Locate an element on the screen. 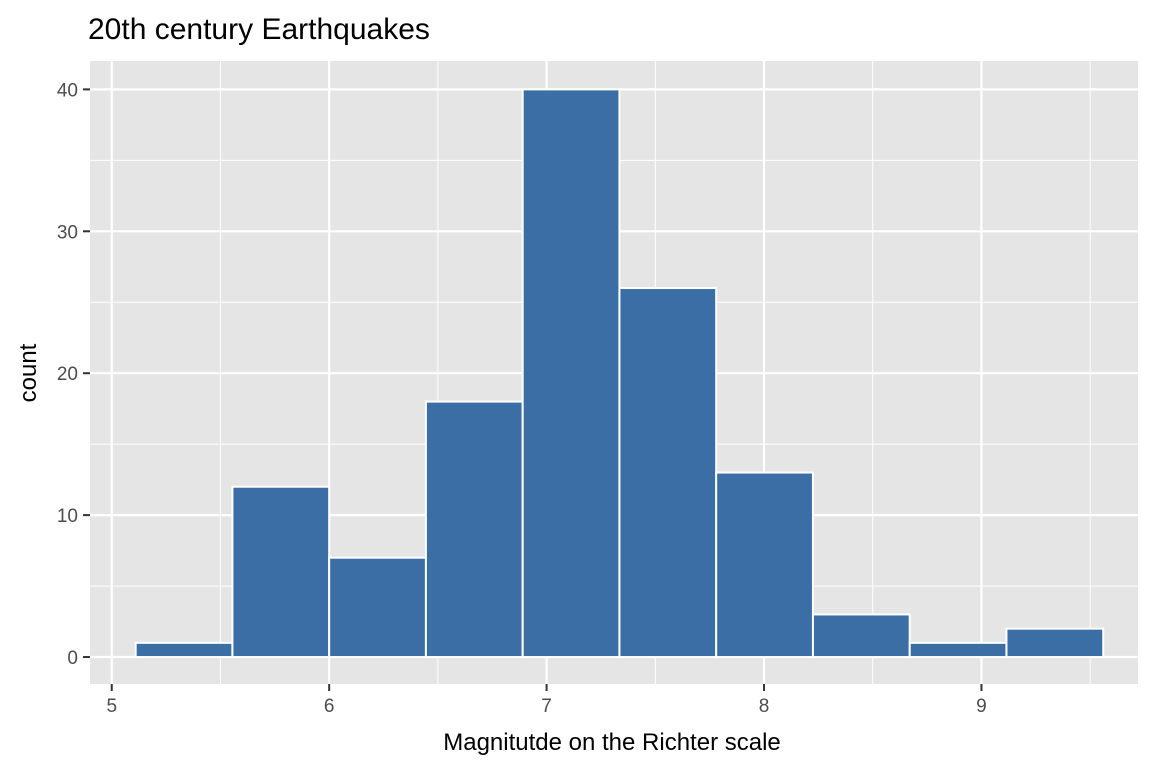 This screenshot has height=768, width=1152. y-tick-label: 20 is located at coordinates (67, 374).